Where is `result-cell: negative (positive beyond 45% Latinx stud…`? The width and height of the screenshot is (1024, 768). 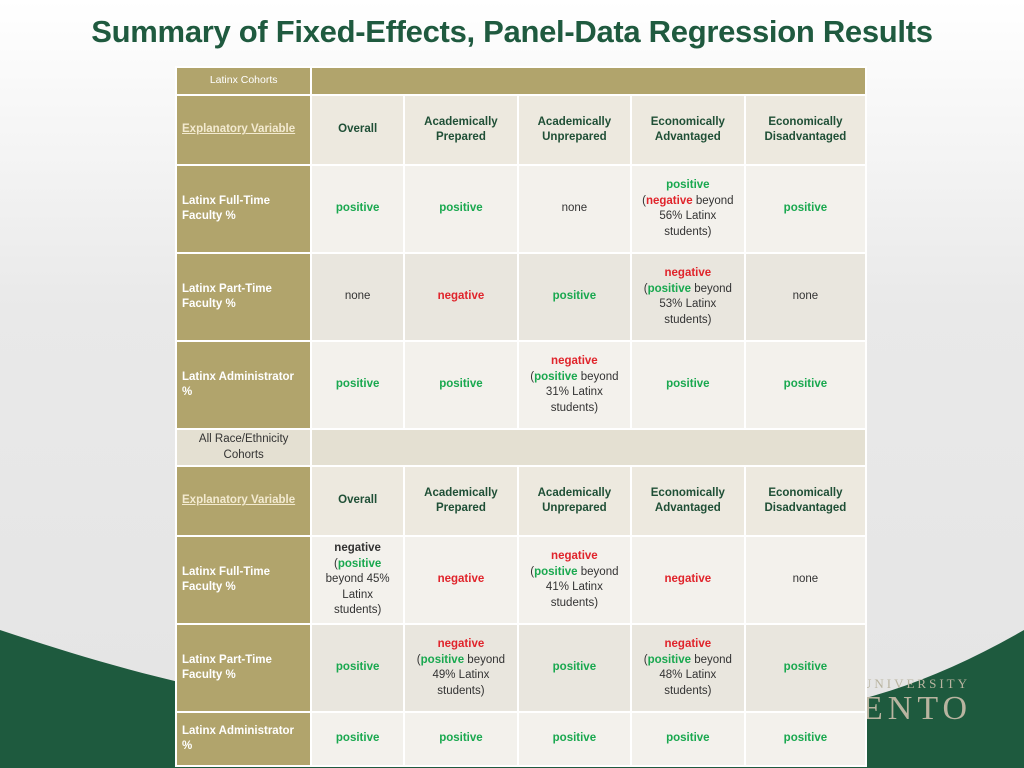
result-cell: negative (positive beyond 45% Latinx stud… is located at coordinates (357, 580).